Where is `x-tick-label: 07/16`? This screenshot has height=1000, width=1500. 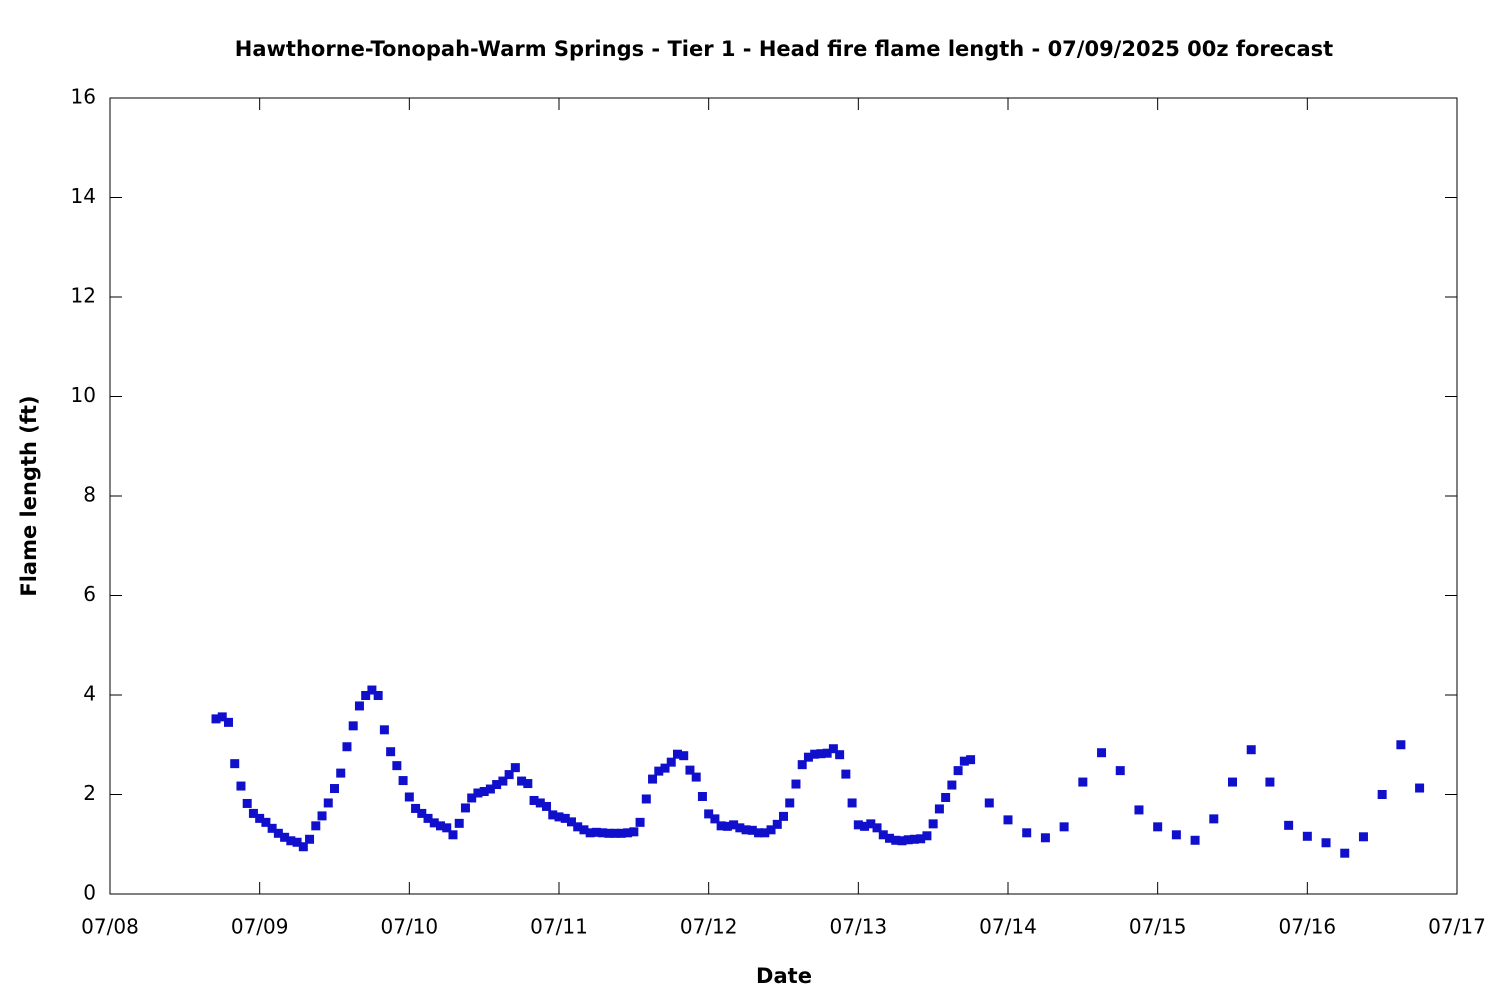
x-tick-label: 07/16 is located at coordinates (1308, 927).